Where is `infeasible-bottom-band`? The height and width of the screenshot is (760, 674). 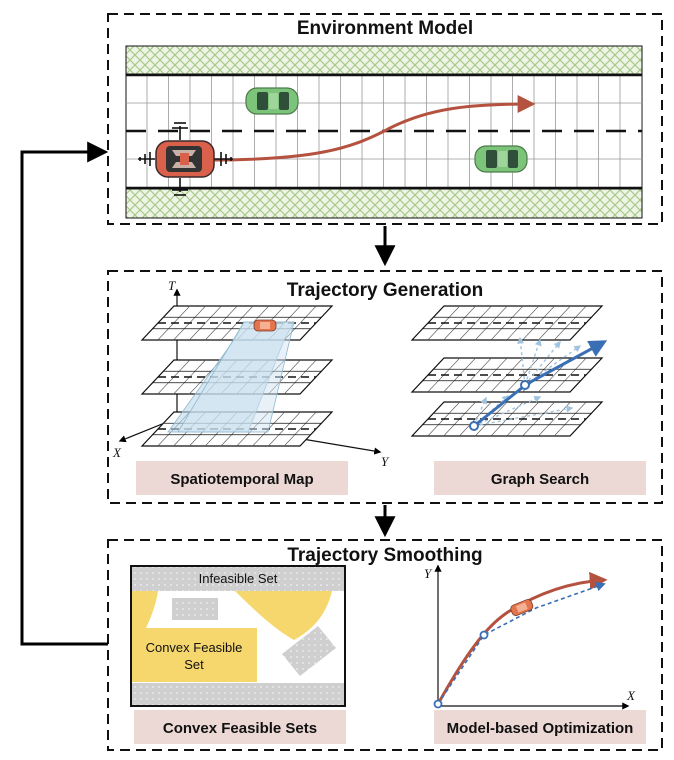
infeasible-bottom-band is located at coordinates (238, 694).